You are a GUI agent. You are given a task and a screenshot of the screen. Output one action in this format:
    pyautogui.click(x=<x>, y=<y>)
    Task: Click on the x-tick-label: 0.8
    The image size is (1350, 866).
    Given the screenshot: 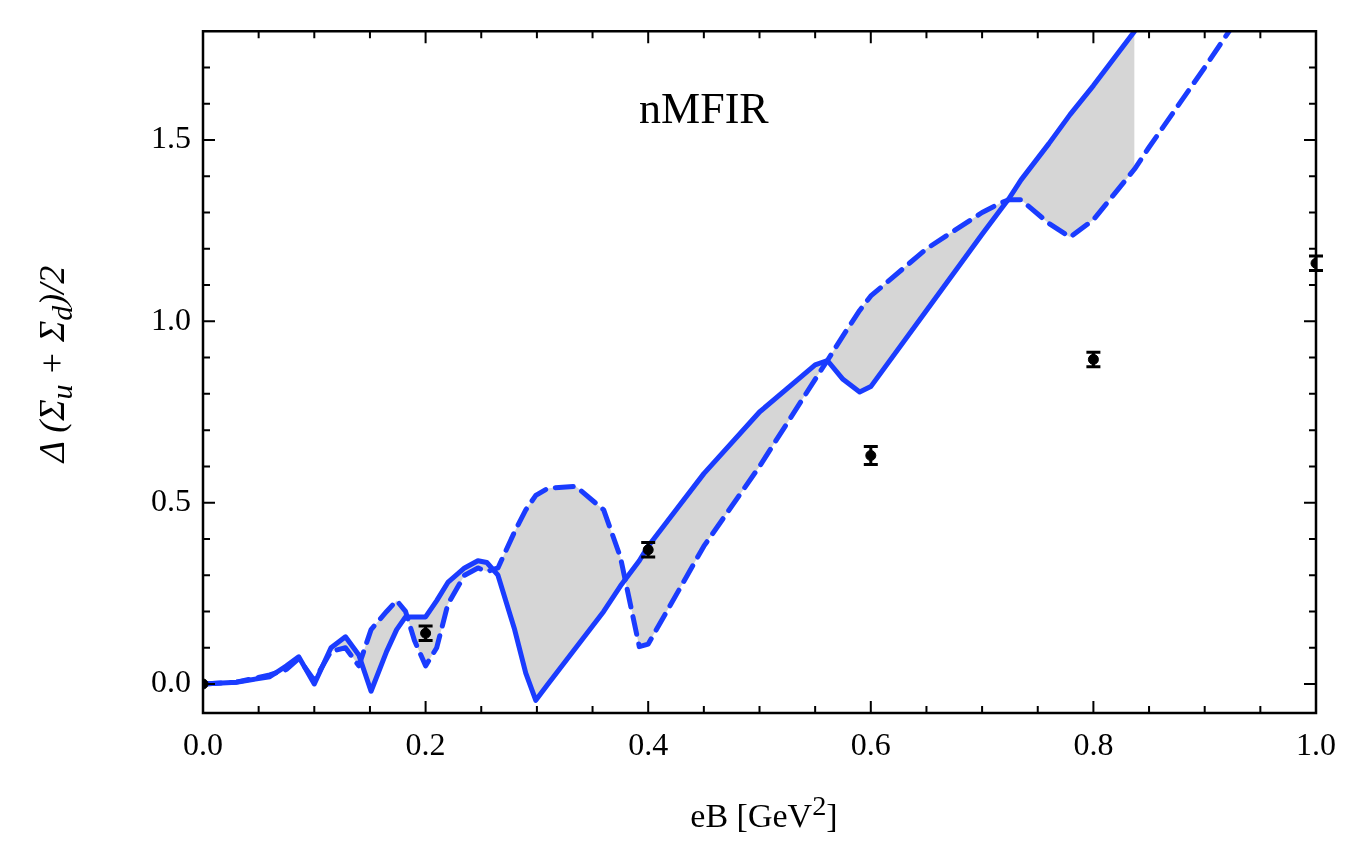 What is the action you would take?
    pyautogui.click(x=1093, y=743)
    